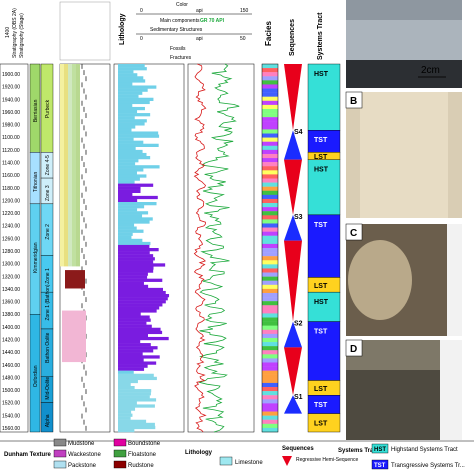 This screenshot has height=474, width=474. Describe the element at coordinates (11, 366) in the screenshot. I see `depth-label: 1460.00` at that location.